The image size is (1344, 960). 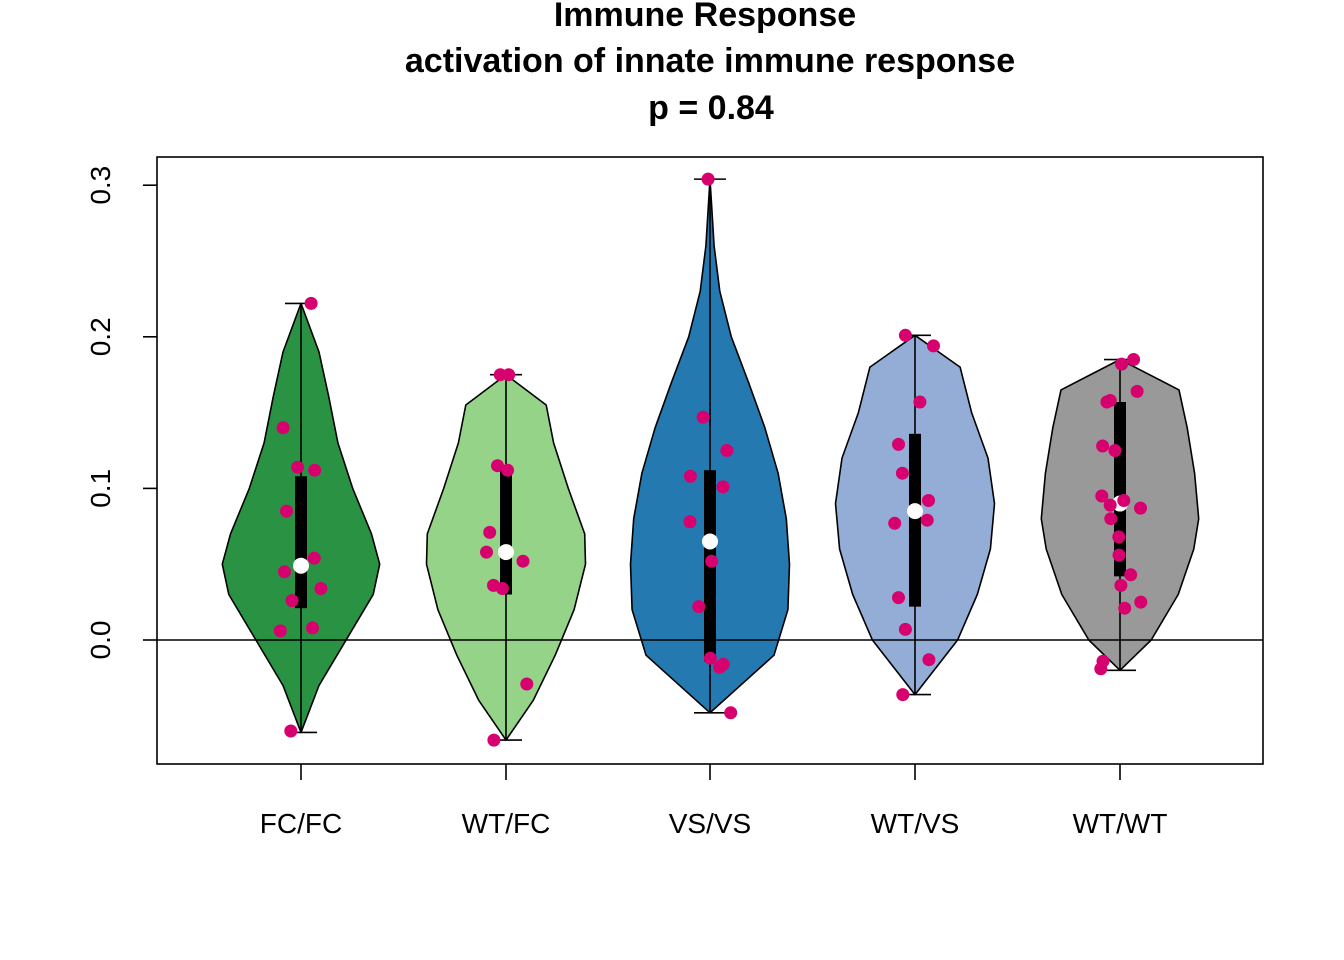 I want to click on y-tick-label-1: 0.1, so click(x=100, y=488).